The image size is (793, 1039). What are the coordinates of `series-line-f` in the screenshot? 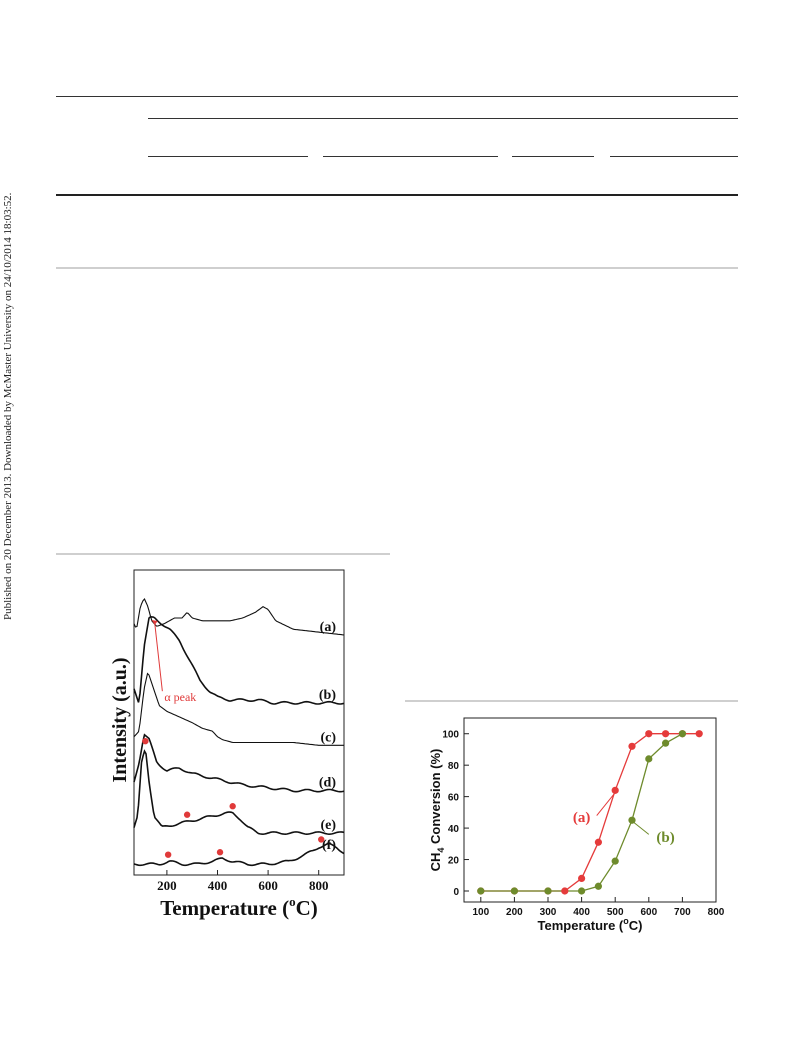 It's located at (239, 854).